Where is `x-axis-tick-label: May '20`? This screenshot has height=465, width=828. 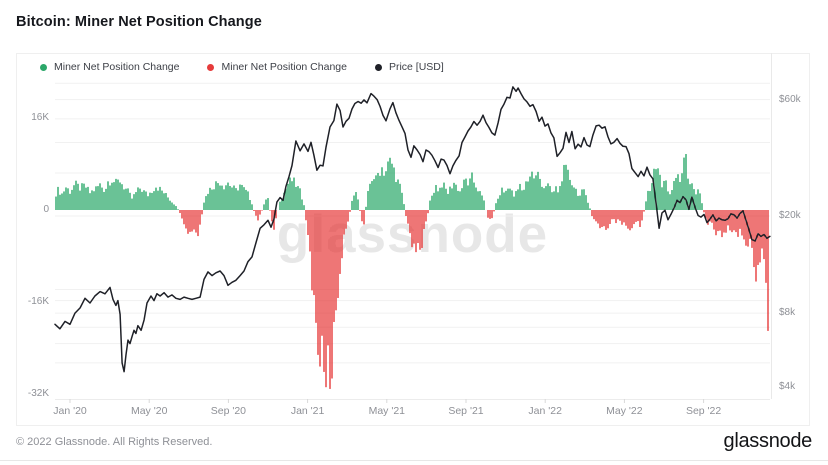 x-axis-tick-label: May '20 is located at coordinates (149, 411).